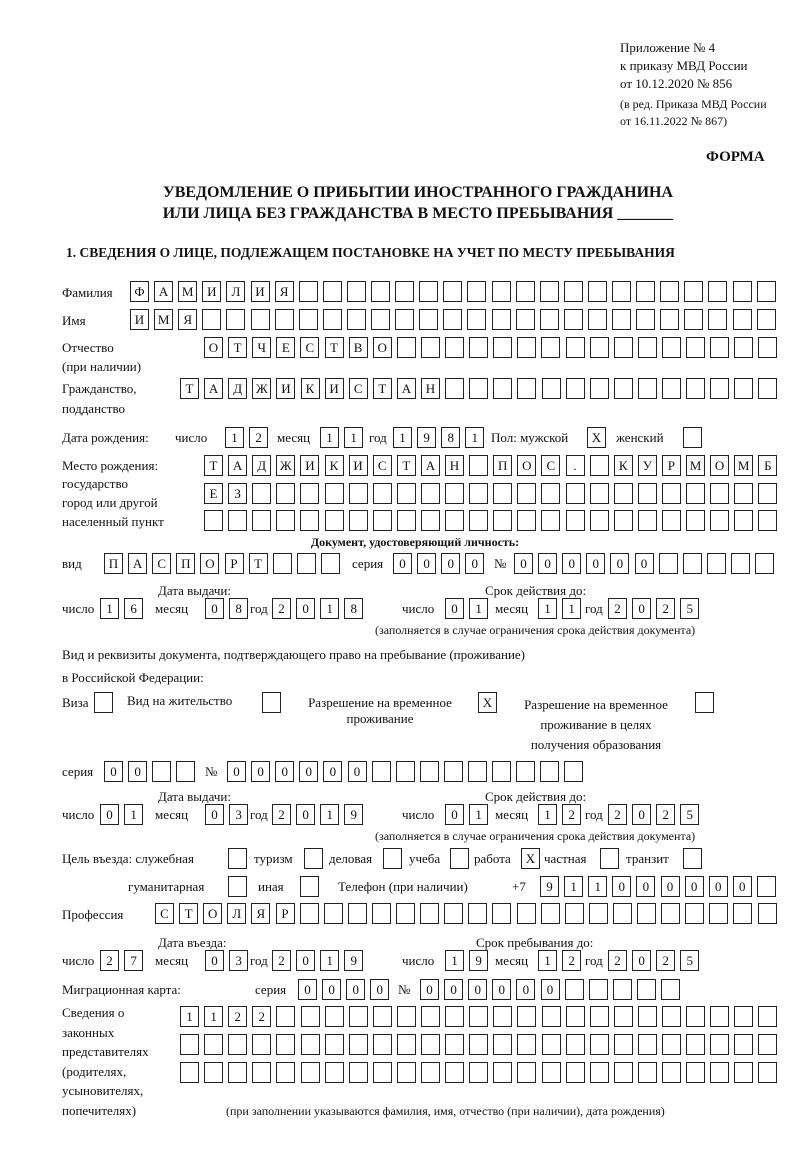  Describe the element at coordinates (310, 347) in the screenshot. I see `char-cell: С` at that location.